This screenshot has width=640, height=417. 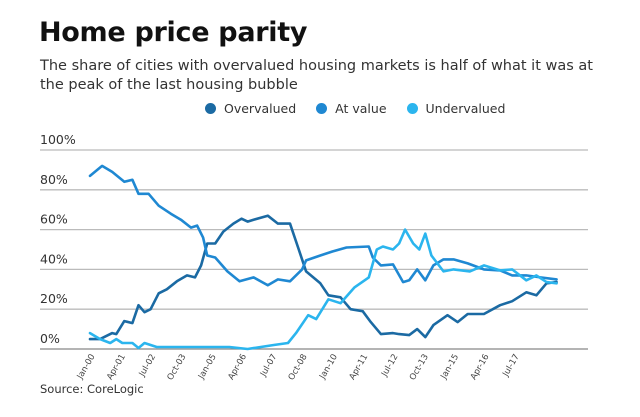 What do you see at coordinates (412, 108) in the screenshot?
I see `legend-dot-undervalued` at bounding box center [412, 108].